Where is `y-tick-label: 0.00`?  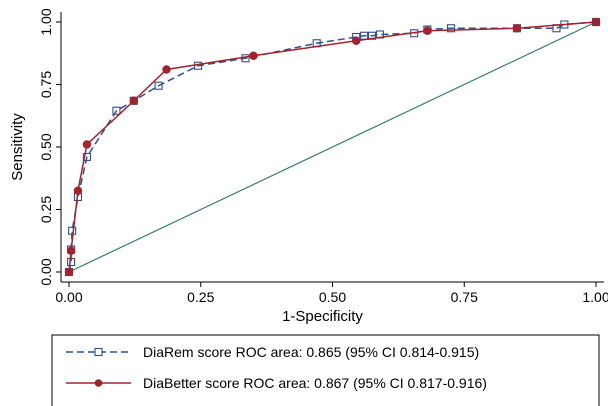 y-tick-label: 0.00 is located at coordinates (46, 271).